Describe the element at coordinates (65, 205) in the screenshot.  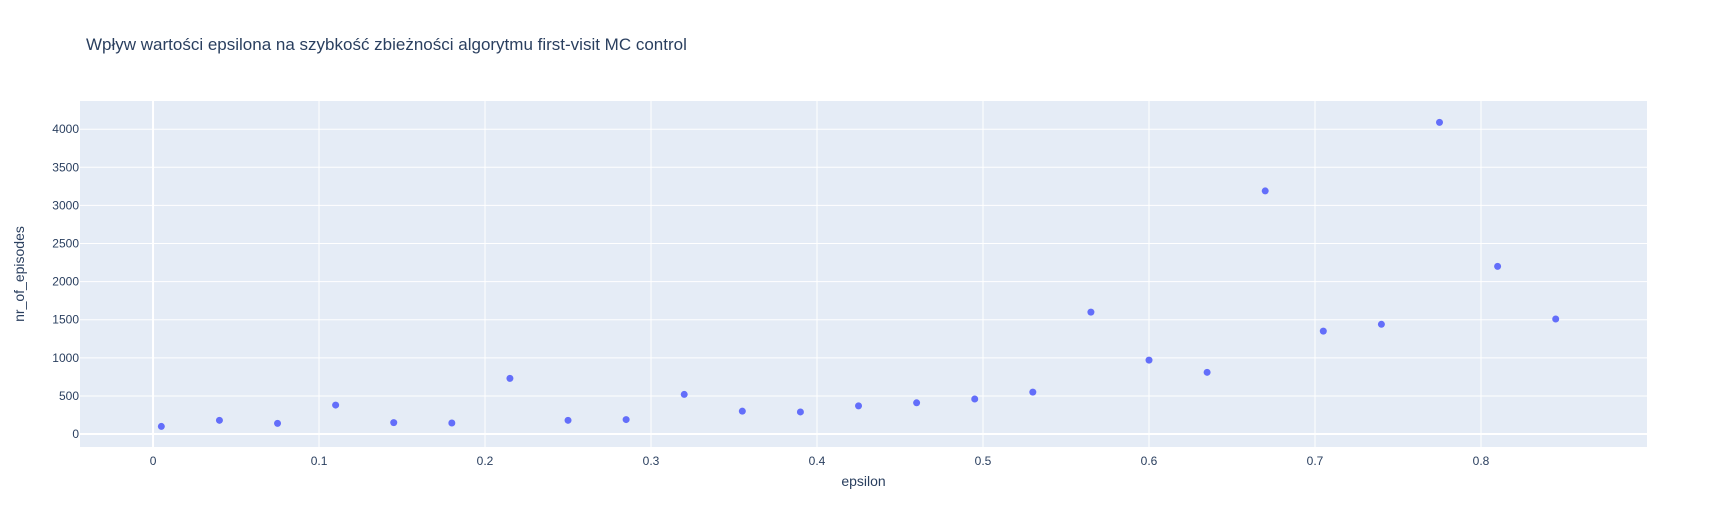
I see `y-tick-label: 3000` at that location.